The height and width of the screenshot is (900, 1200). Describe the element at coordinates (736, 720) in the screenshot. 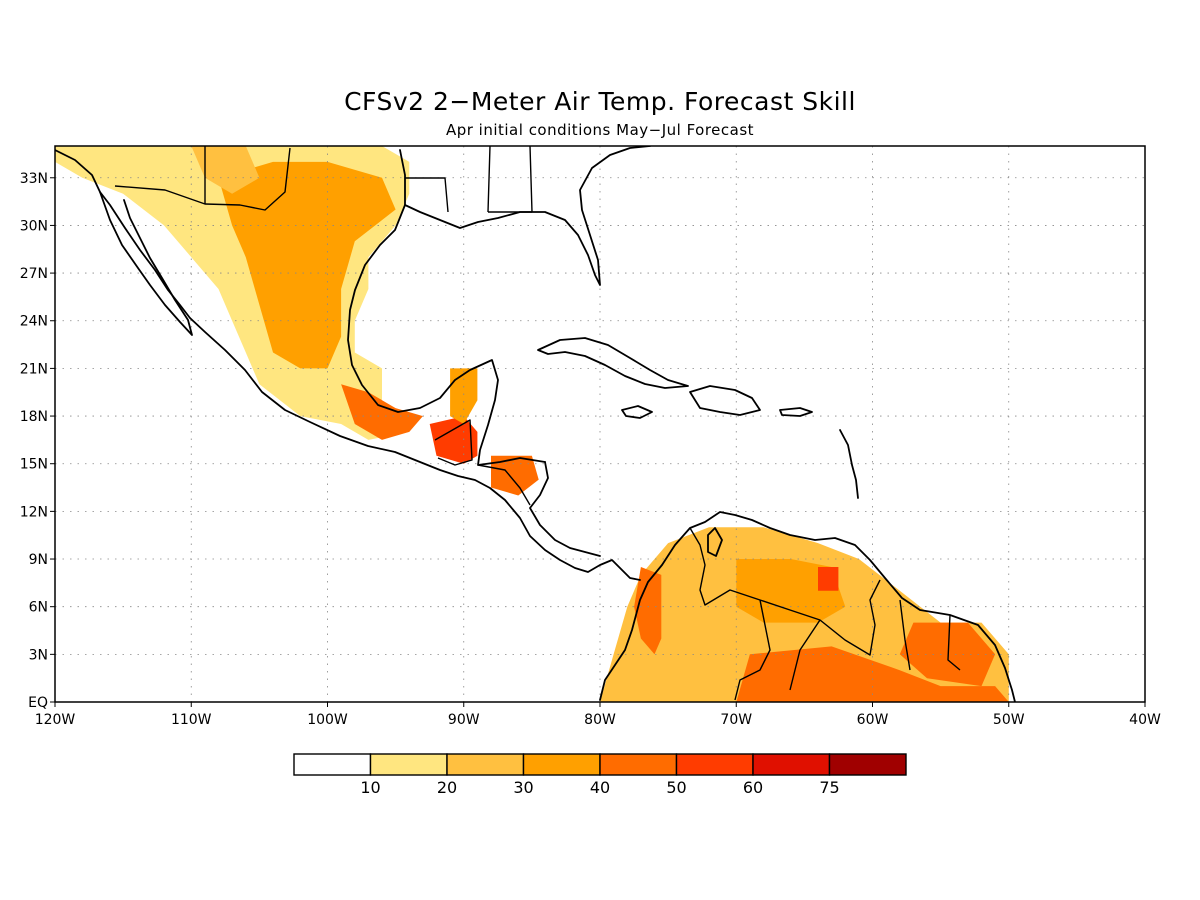

I see `x-tick-label: 70W` at that location.